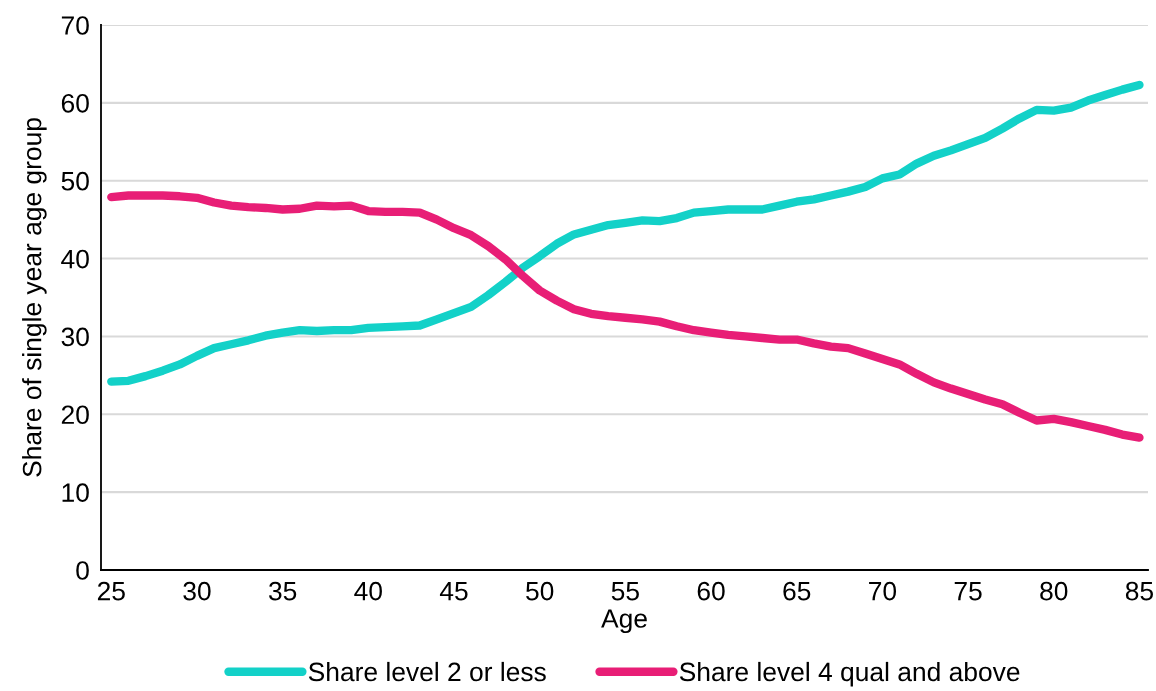  What do you see at coordinates (75, 259) in the screenshot?
I see `y-tick-label: 40` at bounding box center [75, 259].